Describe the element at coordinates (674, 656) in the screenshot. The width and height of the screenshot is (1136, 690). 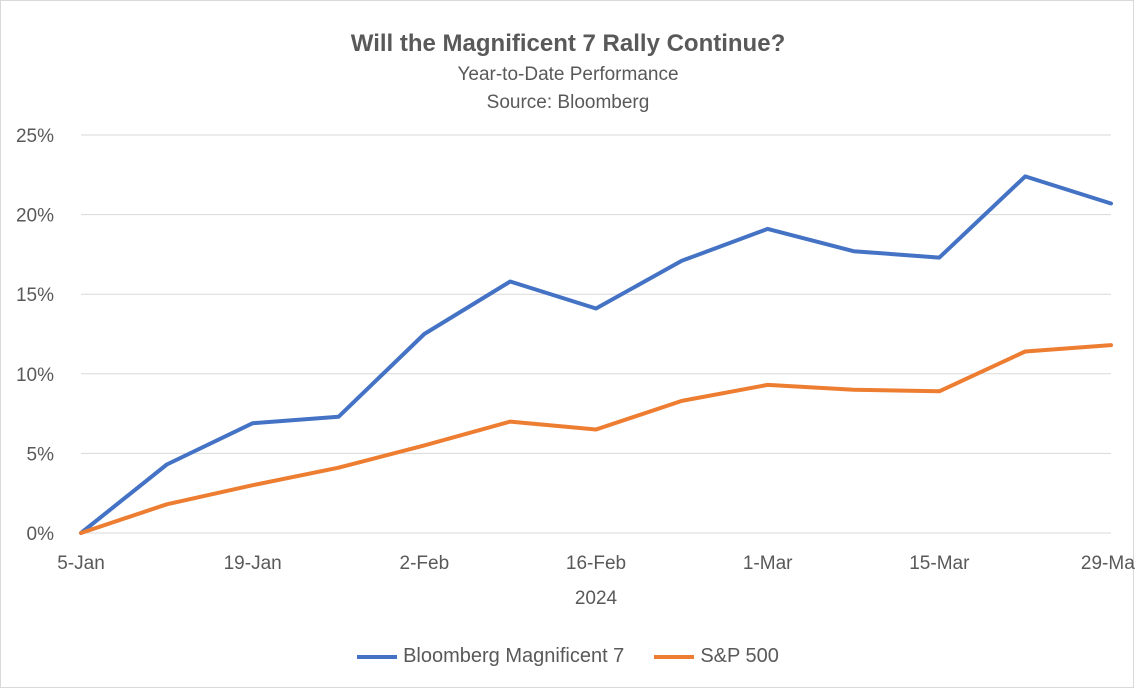
I see `legend-swatch-sp500` at that location.